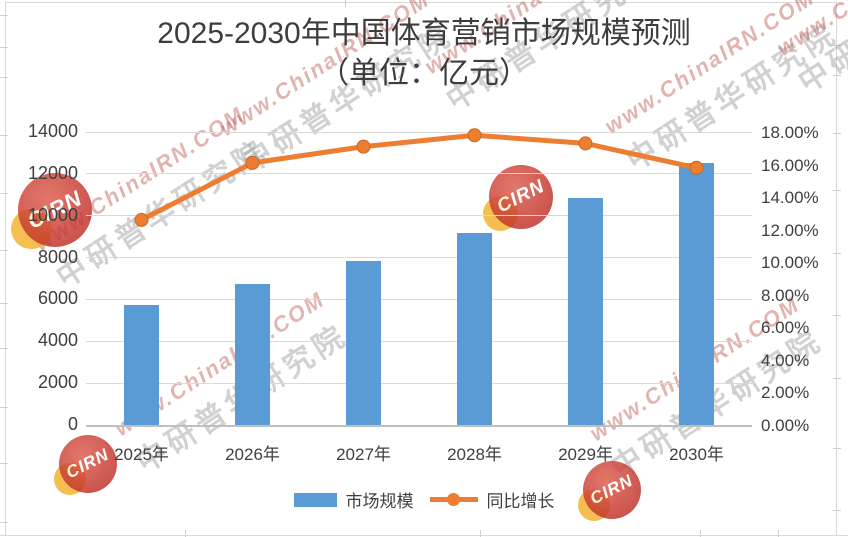 The width and height of the screenshot is (848, 537). Describe the element at coordinates (57, 256) in the screenshot. I see `left-axis-tick-label: 8000` at that location.